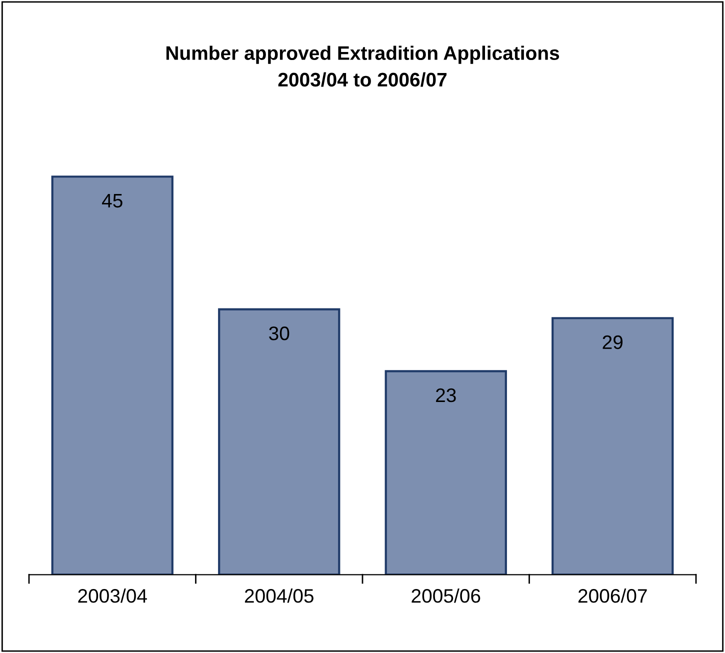 Image resolution: width=725 pixels, height=653 pixels. What do you see at coordinates (446, 595) in the screenshot?
I see `x-tick-label: 2005/06` at bounding box center [446, 595].